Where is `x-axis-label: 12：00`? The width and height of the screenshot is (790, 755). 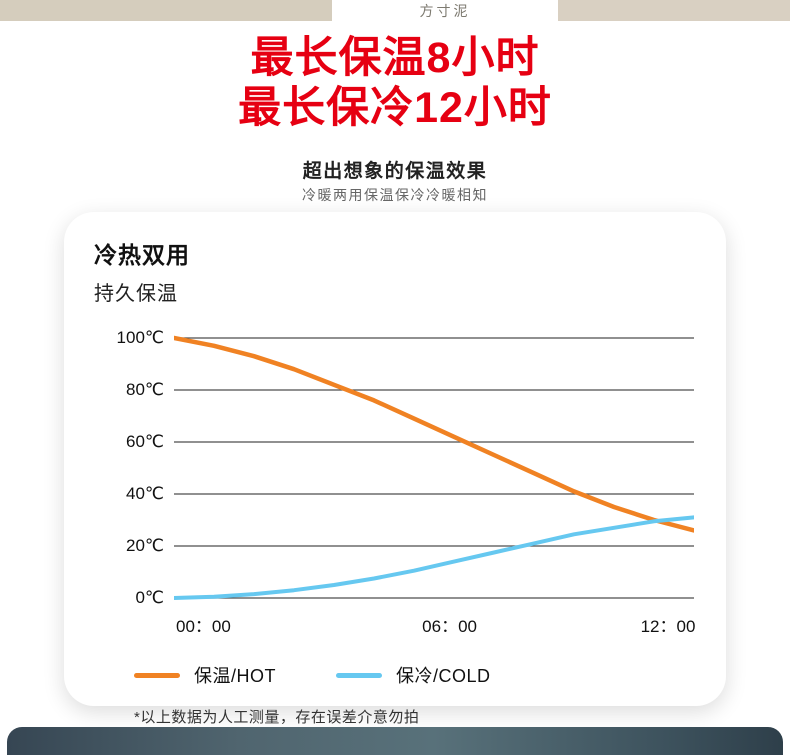
x-axis-label: 12：00 is located at coordinates (668, 626).